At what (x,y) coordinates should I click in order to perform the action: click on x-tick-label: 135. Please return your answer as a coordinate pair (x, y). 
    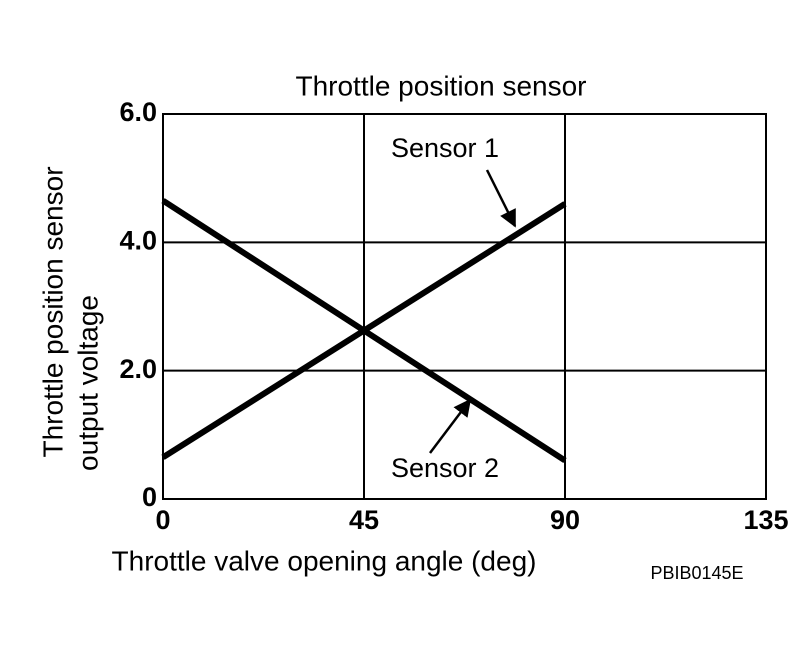
    Looking at the image, I should click on (765, 520).